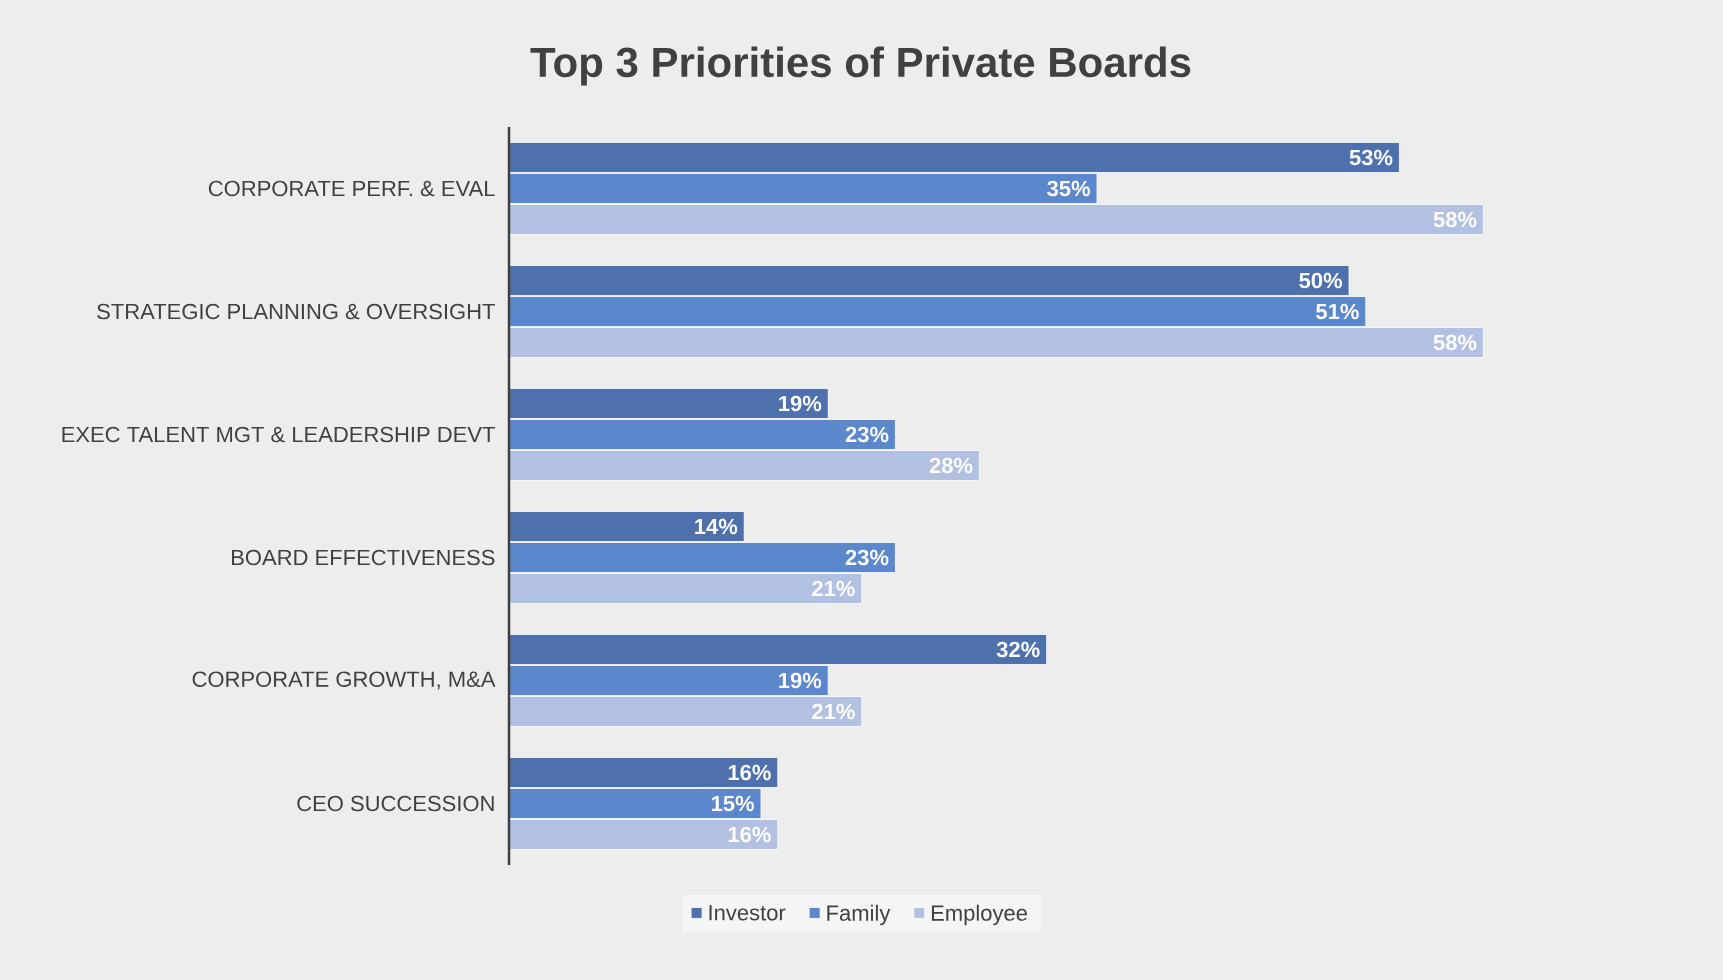 This screenshot has height=980, width=1723. Describe the element at coordinates (860, 66) in the screenshot. I see `chart-title: Top 3 Priorities of Private Boards` at that location.